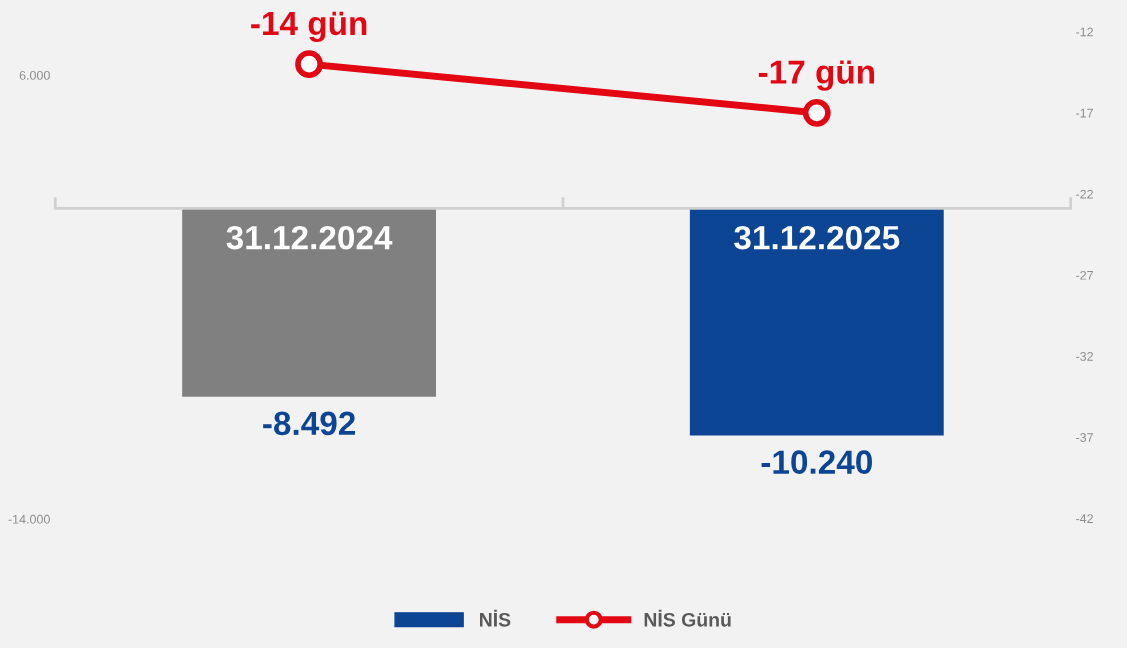 The width and height of the screenshot is (1127, 648). I want to click on x-tick-label: 31.12.2024, so click(309, 237).